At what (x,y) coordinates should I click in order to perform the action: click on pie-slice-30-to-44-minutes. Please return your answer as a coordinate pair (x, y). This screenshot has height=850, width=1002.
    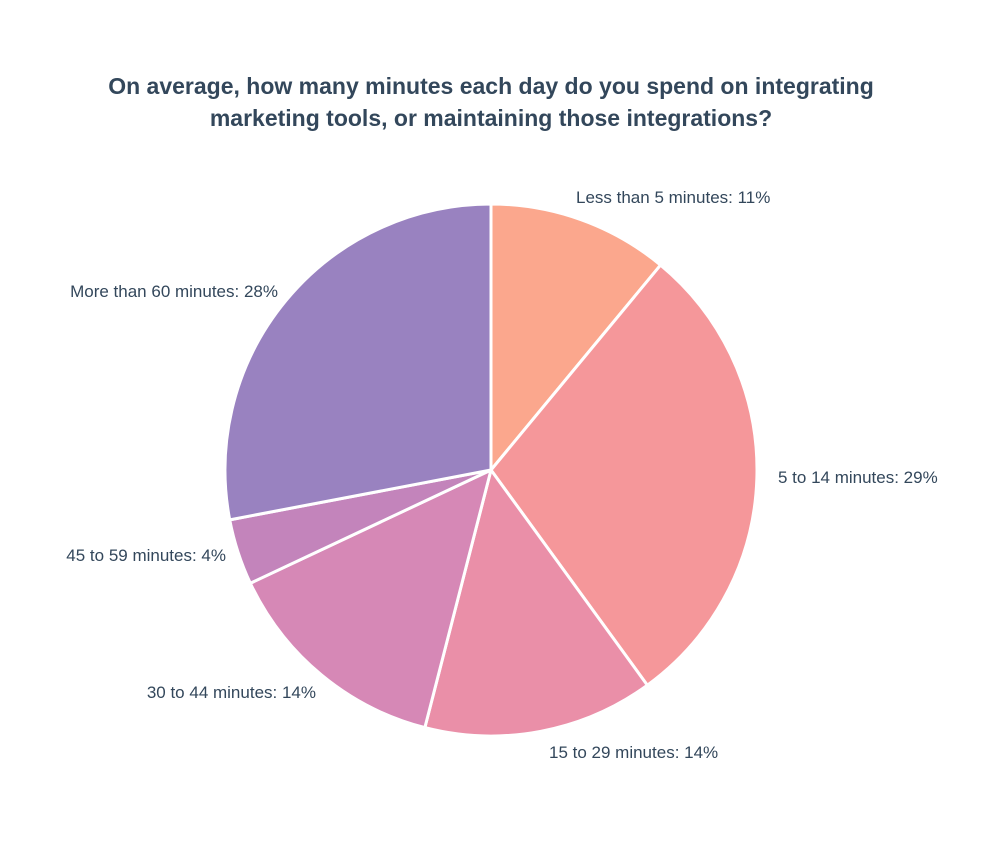
    Looking at the image, I should click on (370, 599).